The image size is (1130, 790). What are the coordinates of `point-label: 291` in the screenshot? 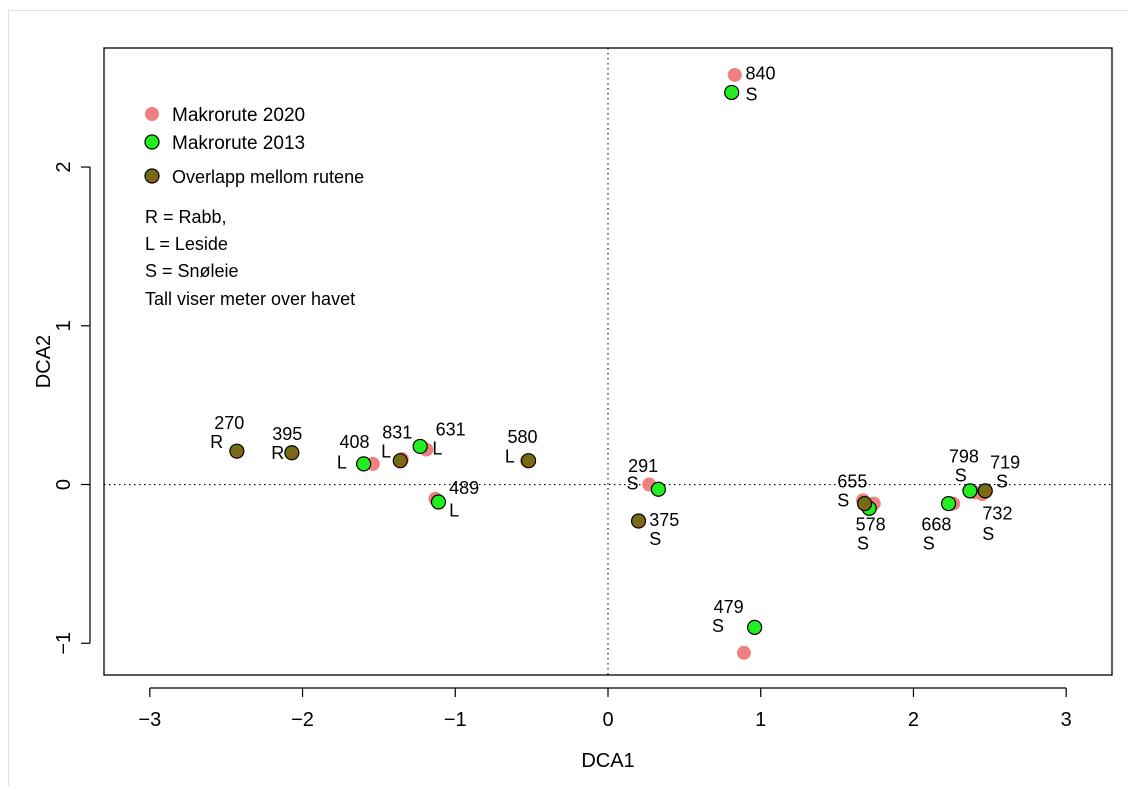 It's located at (643, 466).